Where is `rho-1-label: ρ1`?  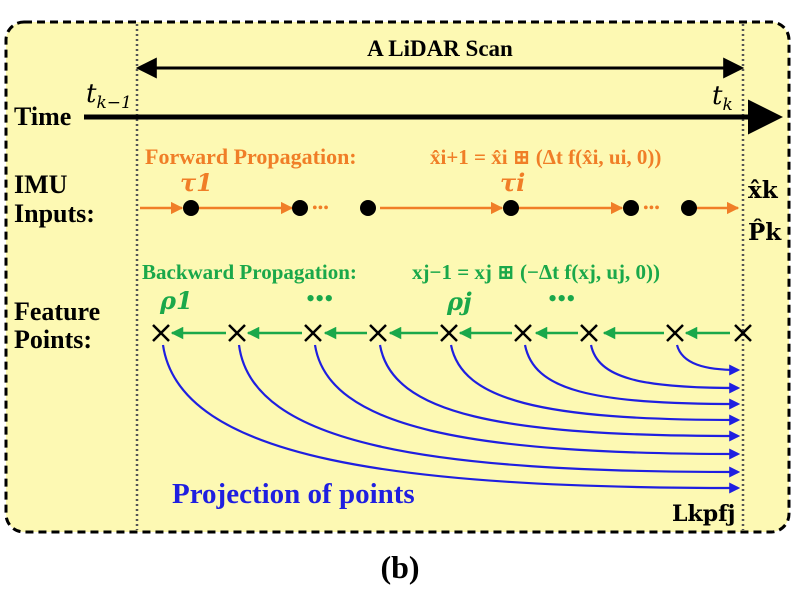
rho-1-label: ρ1 is located at coordinates (176, 300).